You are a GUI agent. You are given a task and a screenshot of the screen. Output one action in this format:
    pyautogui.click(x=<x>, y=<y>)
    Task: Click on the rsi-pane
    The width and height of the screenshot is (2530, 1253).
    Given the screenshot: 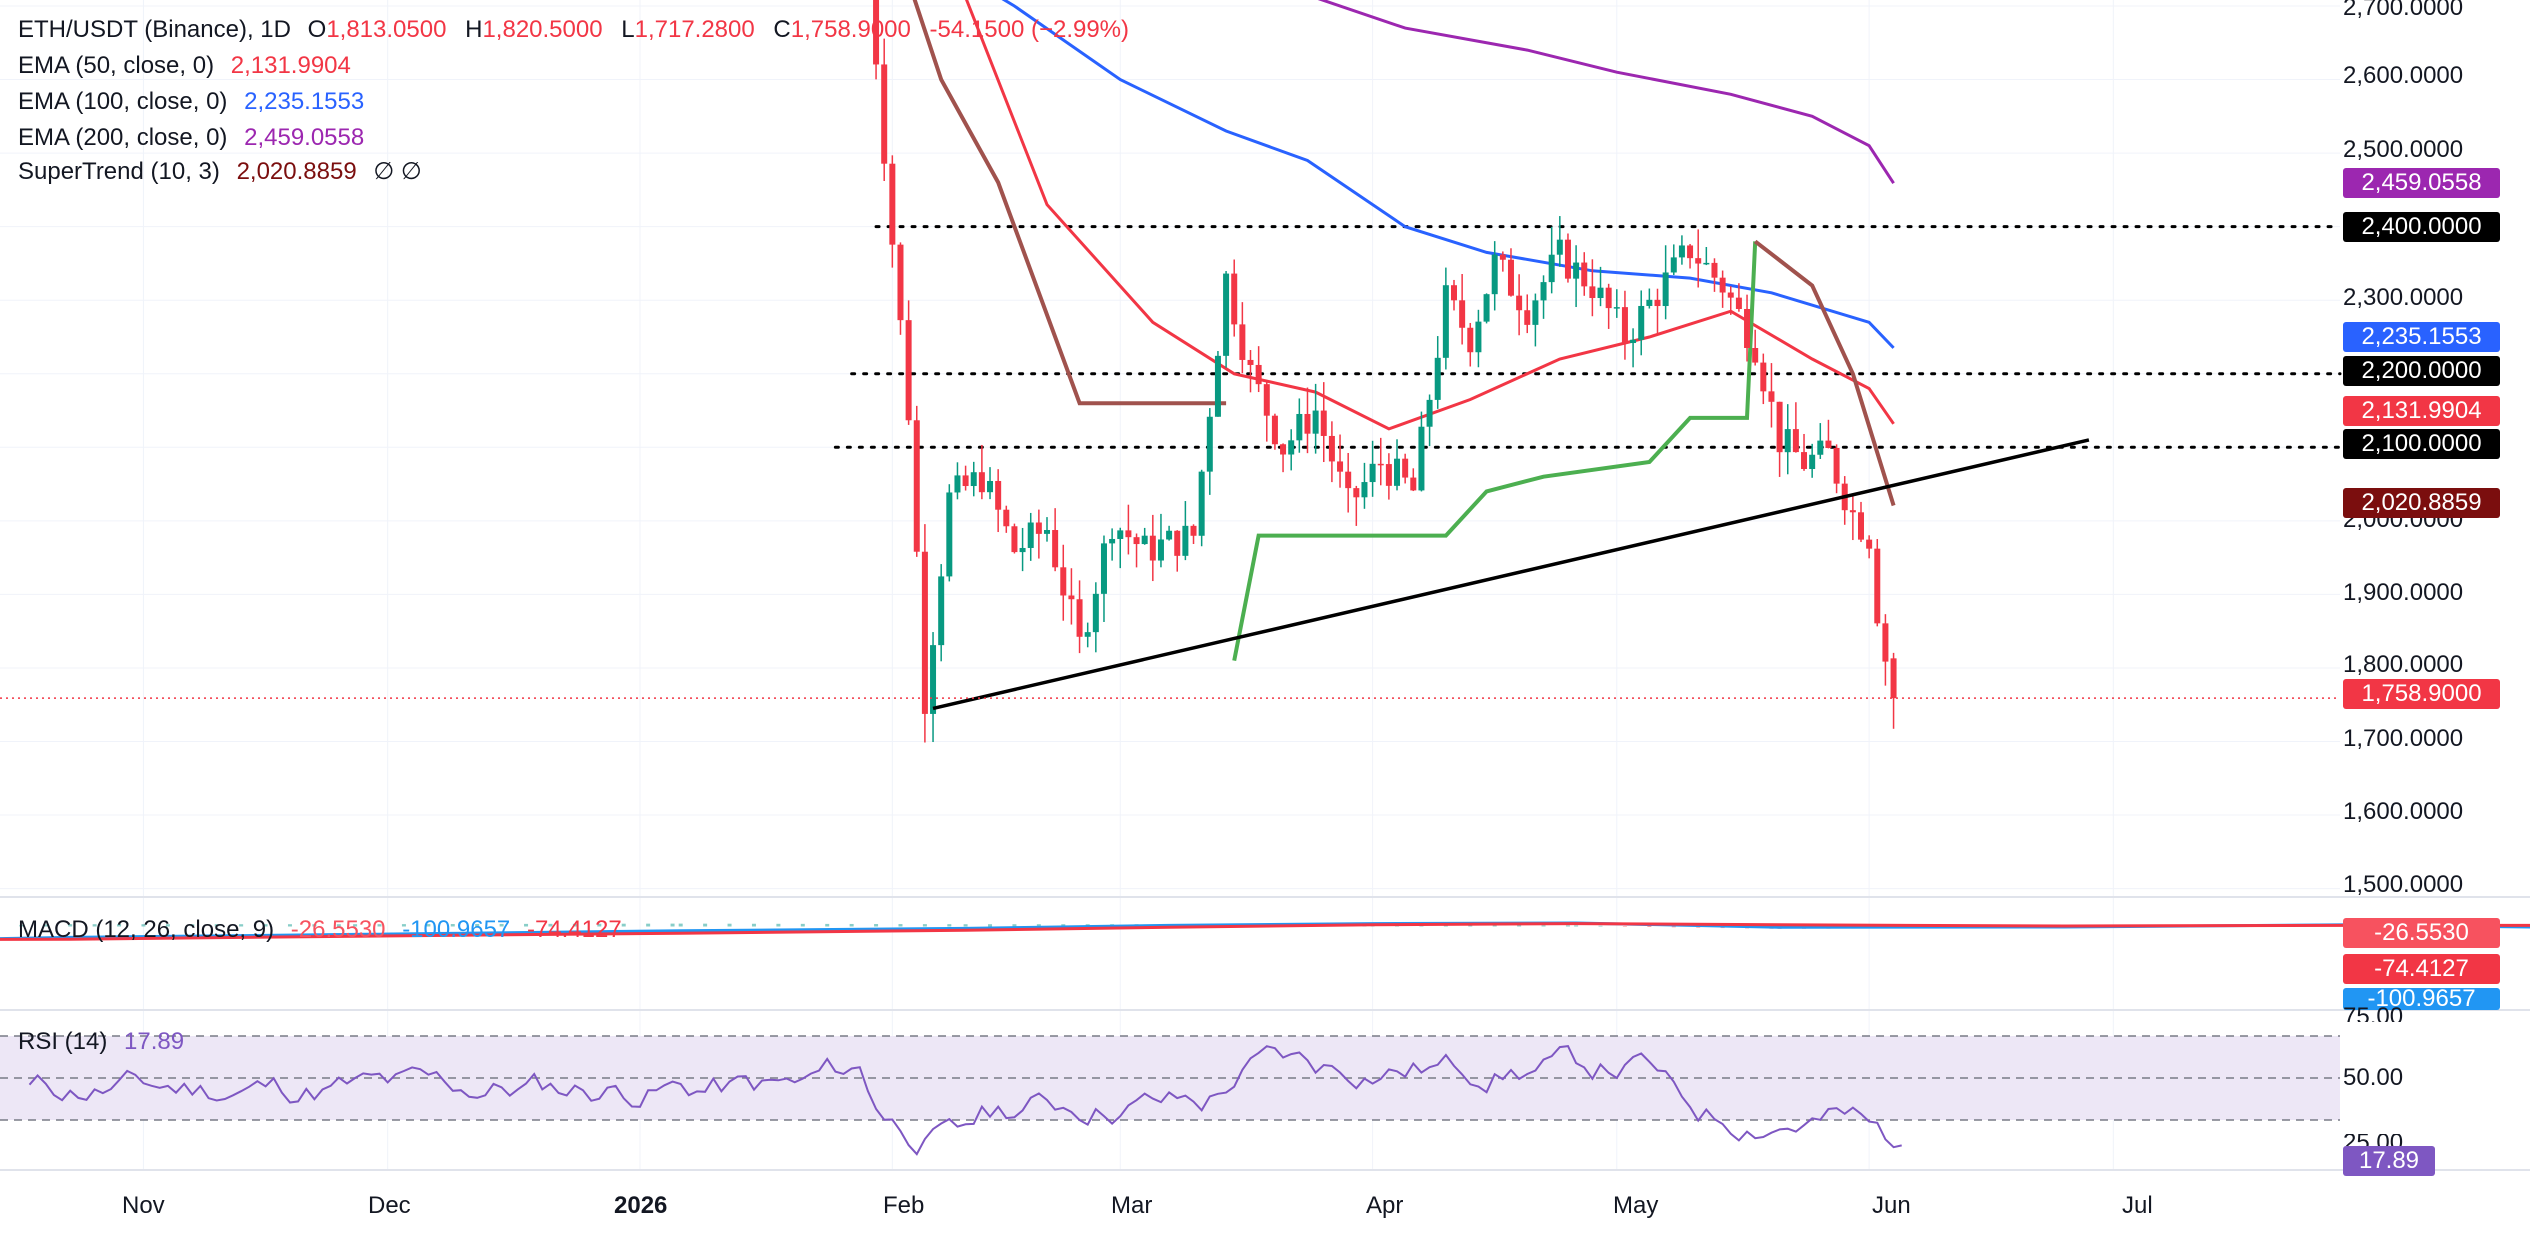 What is the action you would take?
    pyautogui.click(x=1170, y=1095)
    